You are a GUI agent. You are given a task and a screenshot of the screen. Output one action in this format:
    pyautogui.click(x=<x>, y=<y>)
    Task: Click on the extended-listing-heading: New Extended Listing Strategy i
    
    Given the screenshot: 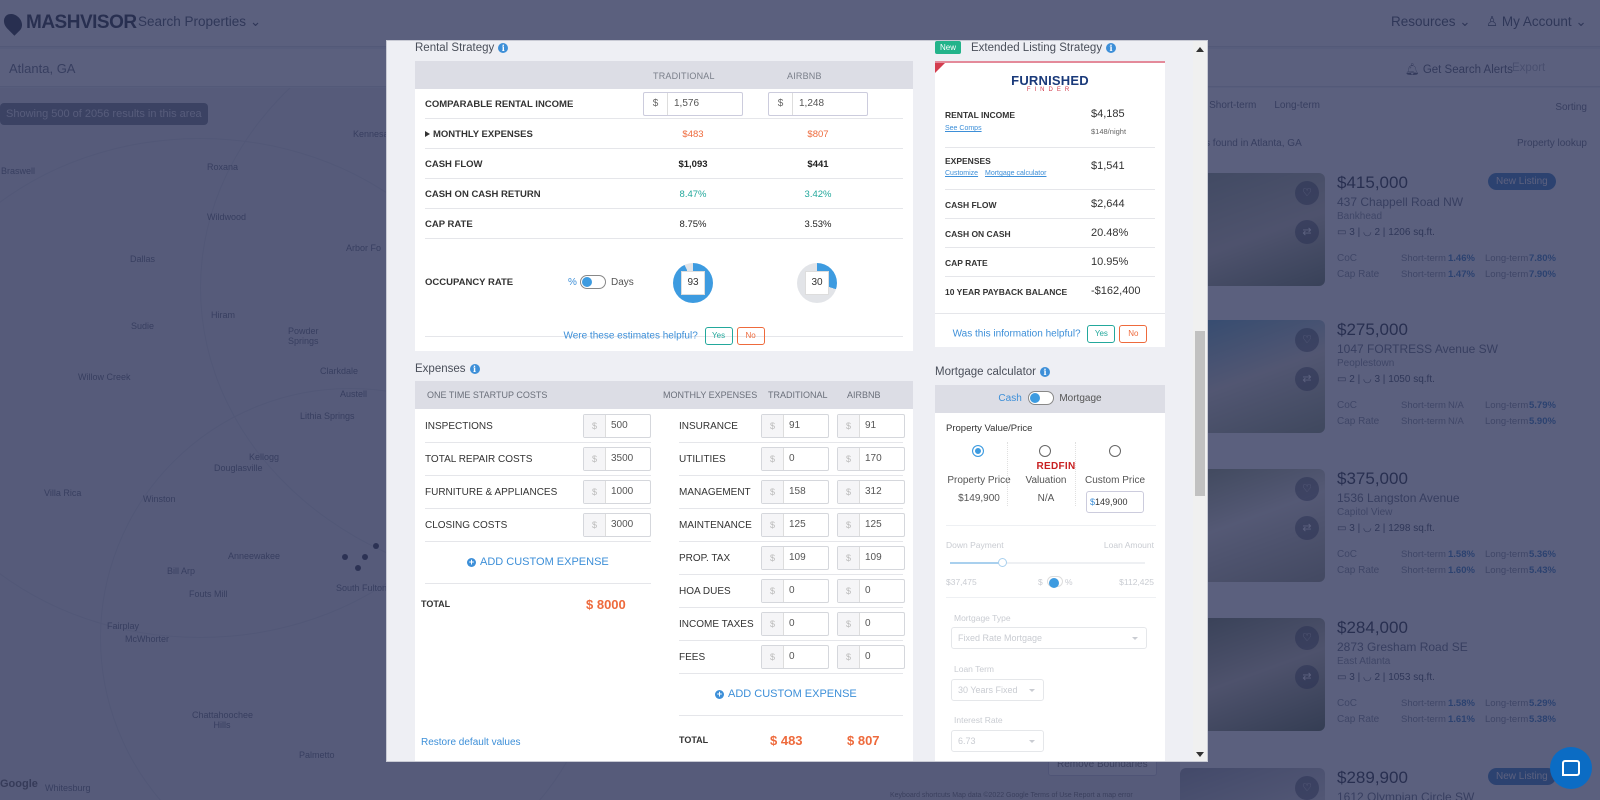 What is the action you would take?
    pyautogui.click(x=1026, y=47)
    